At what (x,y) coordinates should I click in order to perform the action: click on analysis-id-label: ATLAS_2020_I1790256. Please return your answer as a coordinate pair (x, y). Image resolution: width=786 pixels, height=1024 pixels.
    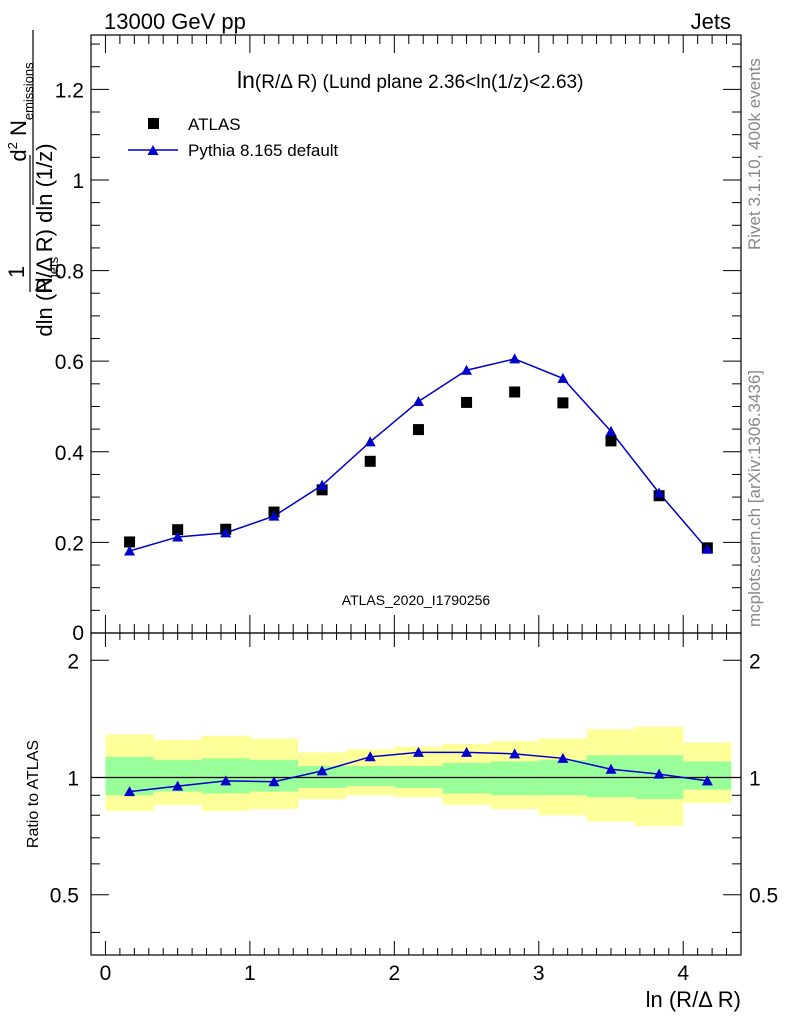
    Looking at the image, I should click on (416, 600).